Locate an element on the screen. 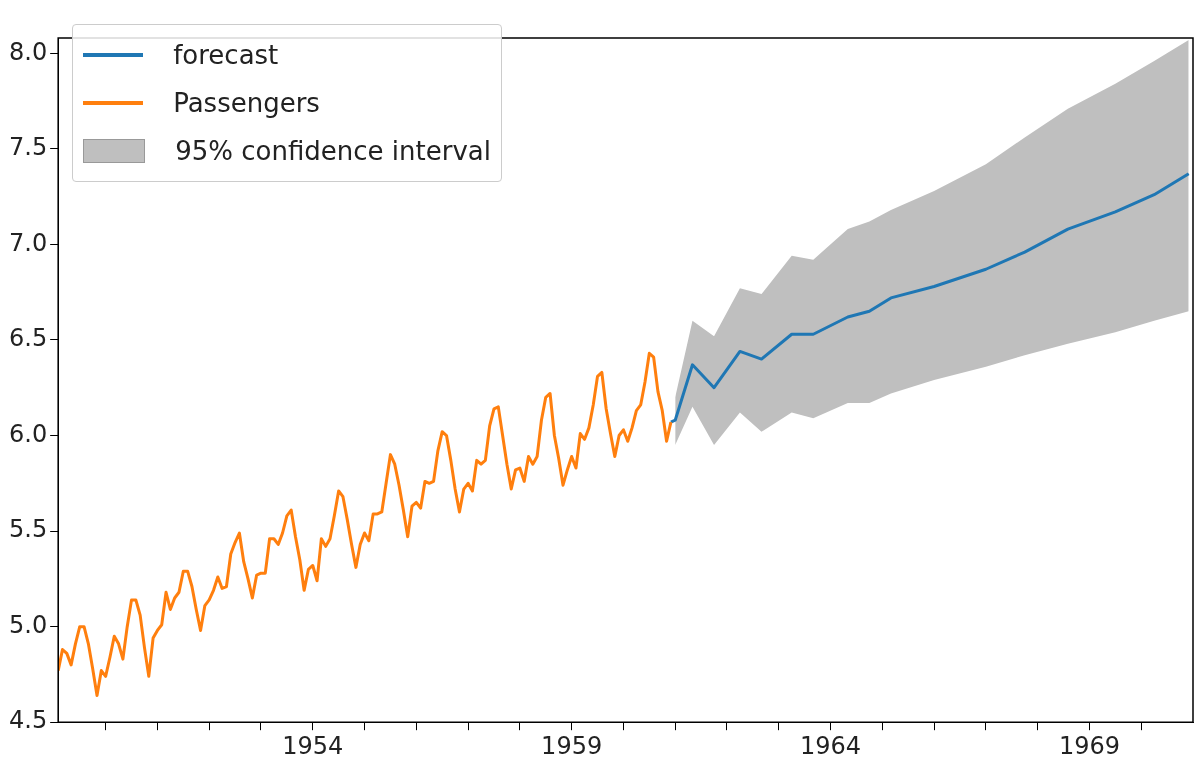 Image resolution: width=1201 pixels, height=771 pixels. annotation: 95% confidence interval is located at coordinates (333, 151).